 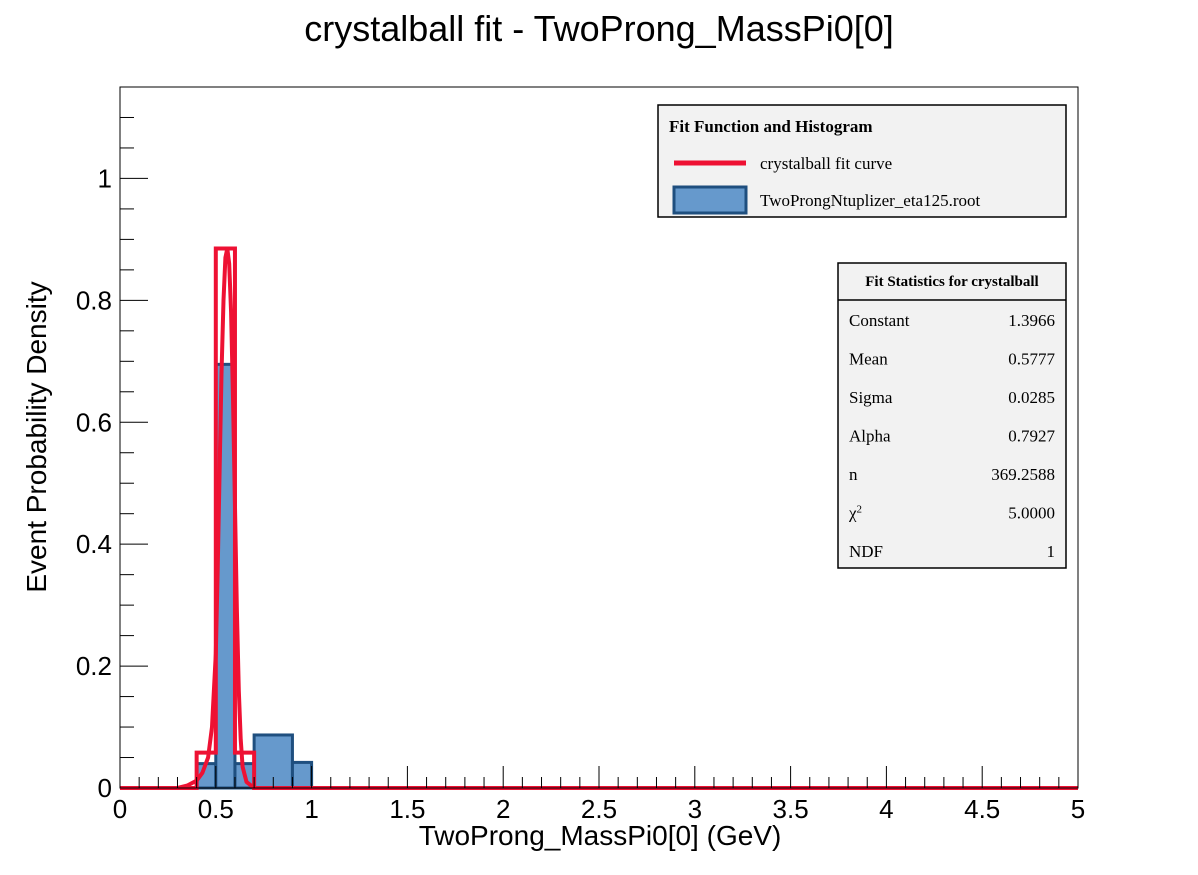 I want to click on x-tick-label: 2.5, so click(x=599, y=809).